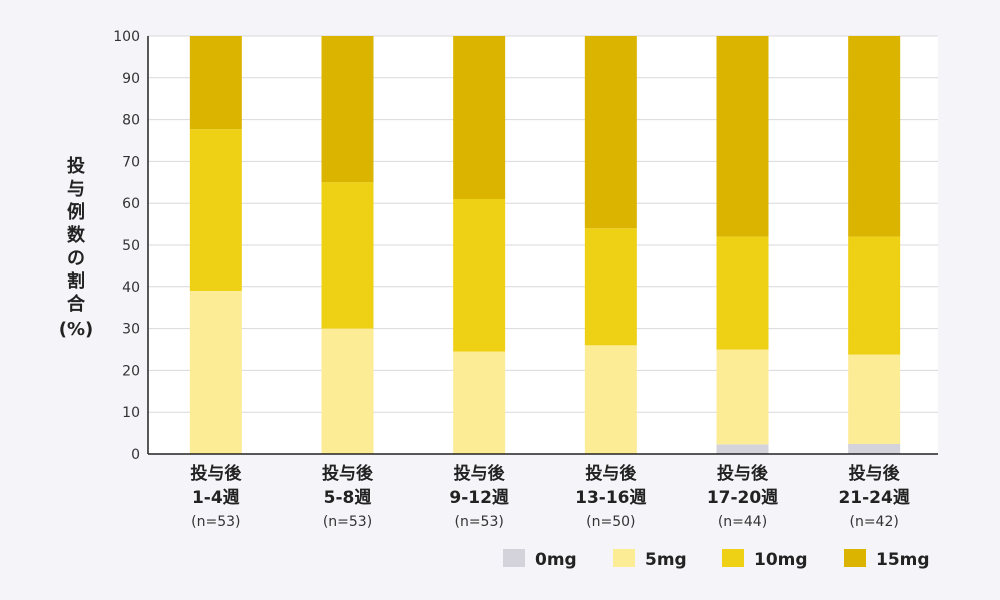 The image size is (1000, 600). Describe the element at coordinates (76, 212) in the screenshot. I see `y-axis-label-char: 例` at that location.